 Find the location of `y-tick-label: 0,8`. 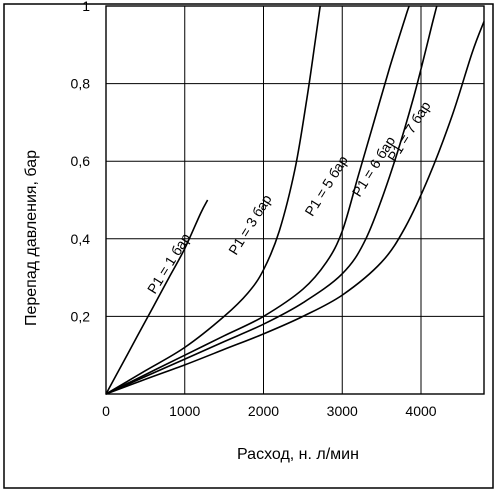

y-tick-label: 0,8 is located at coordinates (81, 84).